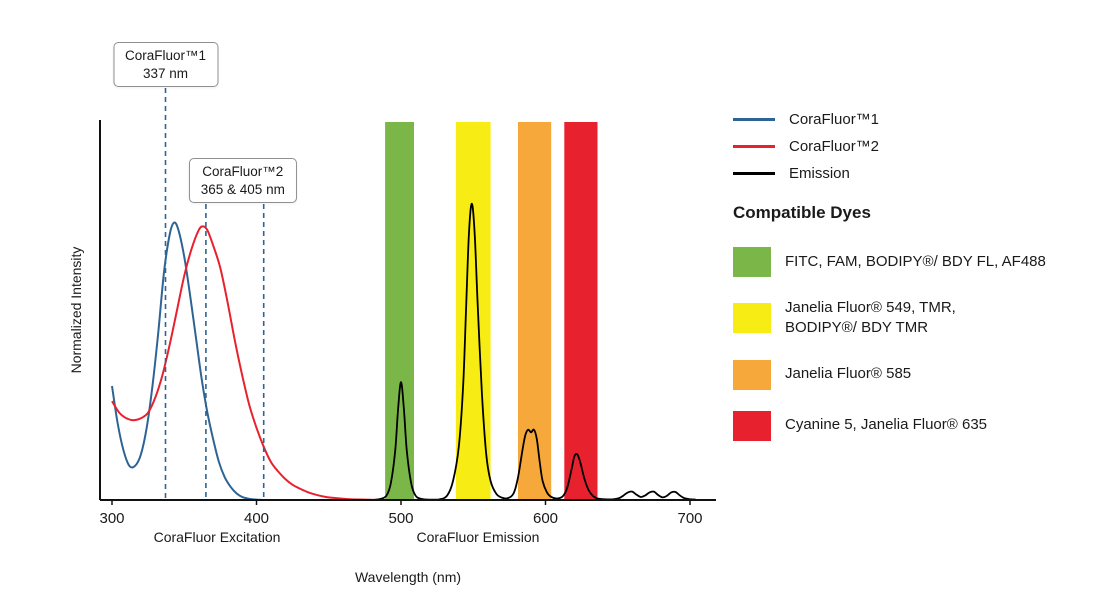 The image size is (1110, 612). I want to click on legend-item: Emission, so click(919, 173).